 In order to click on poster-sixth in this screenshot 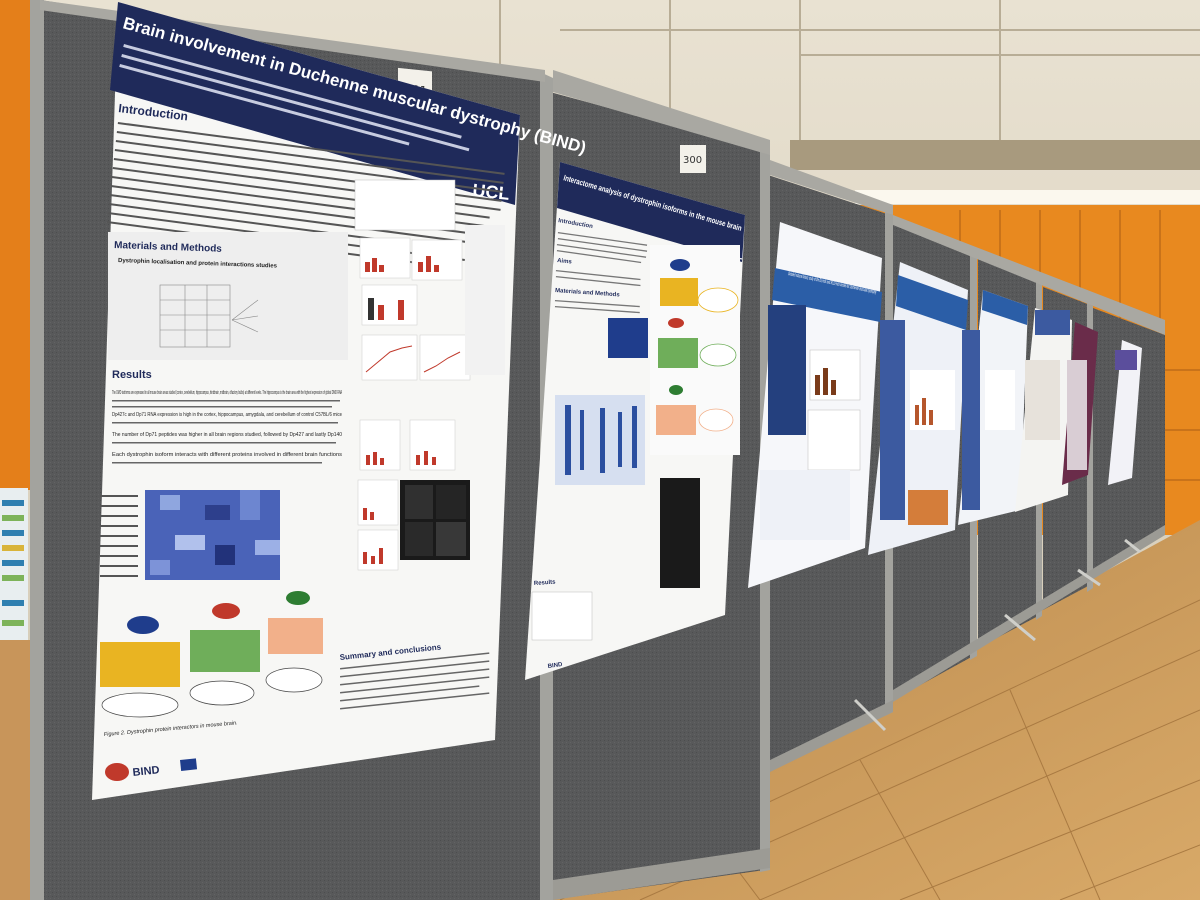, I will do `click(1043, 410)`.